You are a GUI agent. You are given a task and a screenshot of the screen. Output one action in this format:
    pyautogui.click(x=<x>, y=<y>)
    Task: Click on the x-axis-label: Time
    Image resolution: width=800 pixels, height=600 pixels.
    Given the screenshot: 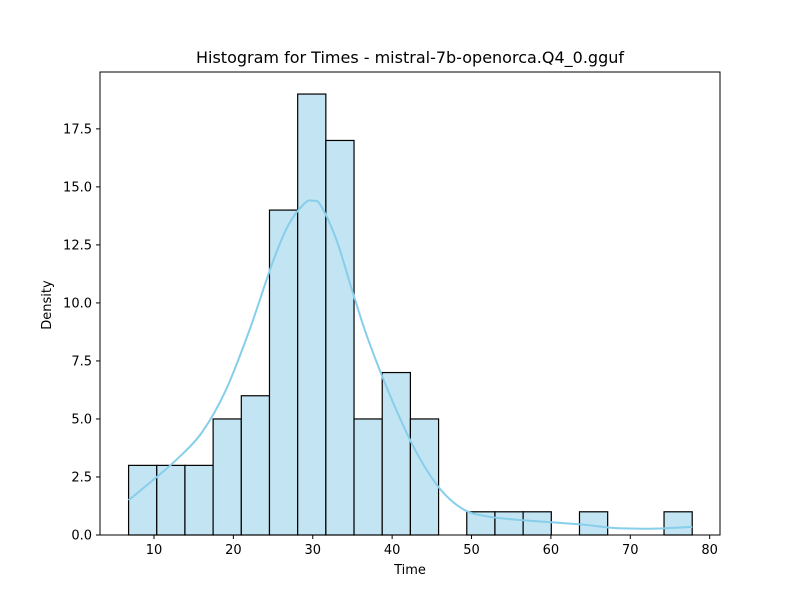 What is the action you would take?
    pyautogui.click(x=409, y=570)
    